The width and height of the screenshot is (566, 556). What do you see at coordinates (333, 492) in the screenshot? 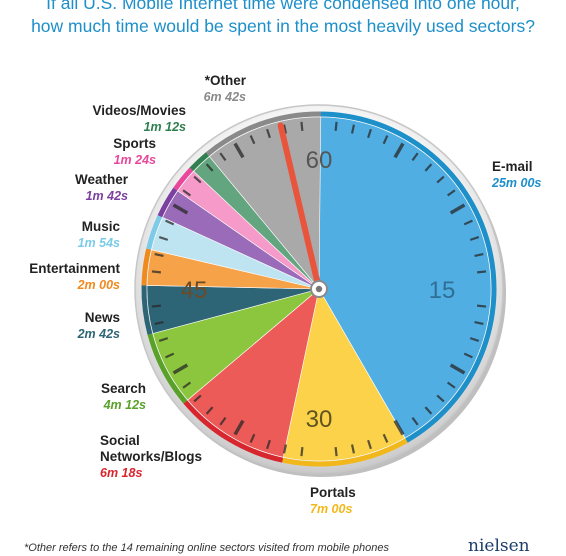
I see `label-portals-name: Portals` at bounding box center [333, 492].